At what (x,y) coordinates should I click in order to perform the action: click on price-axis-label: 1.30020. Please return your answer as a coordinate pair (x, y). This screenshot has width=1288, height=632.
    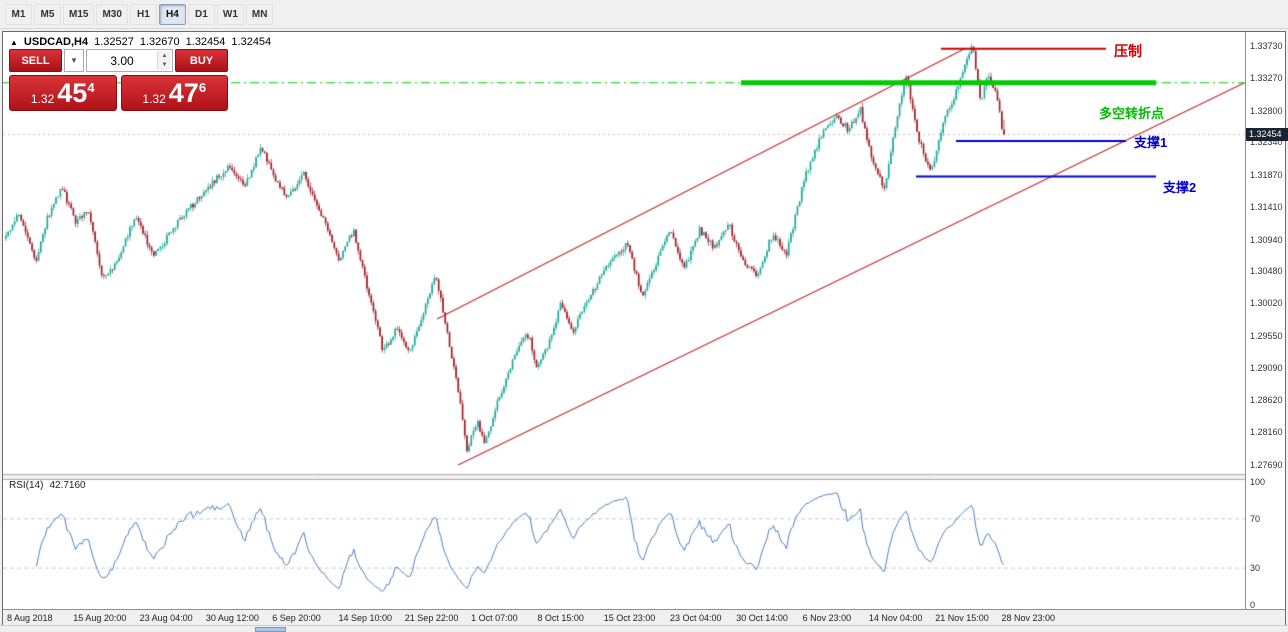
    Looking at the image, I should click on (1266, 303).